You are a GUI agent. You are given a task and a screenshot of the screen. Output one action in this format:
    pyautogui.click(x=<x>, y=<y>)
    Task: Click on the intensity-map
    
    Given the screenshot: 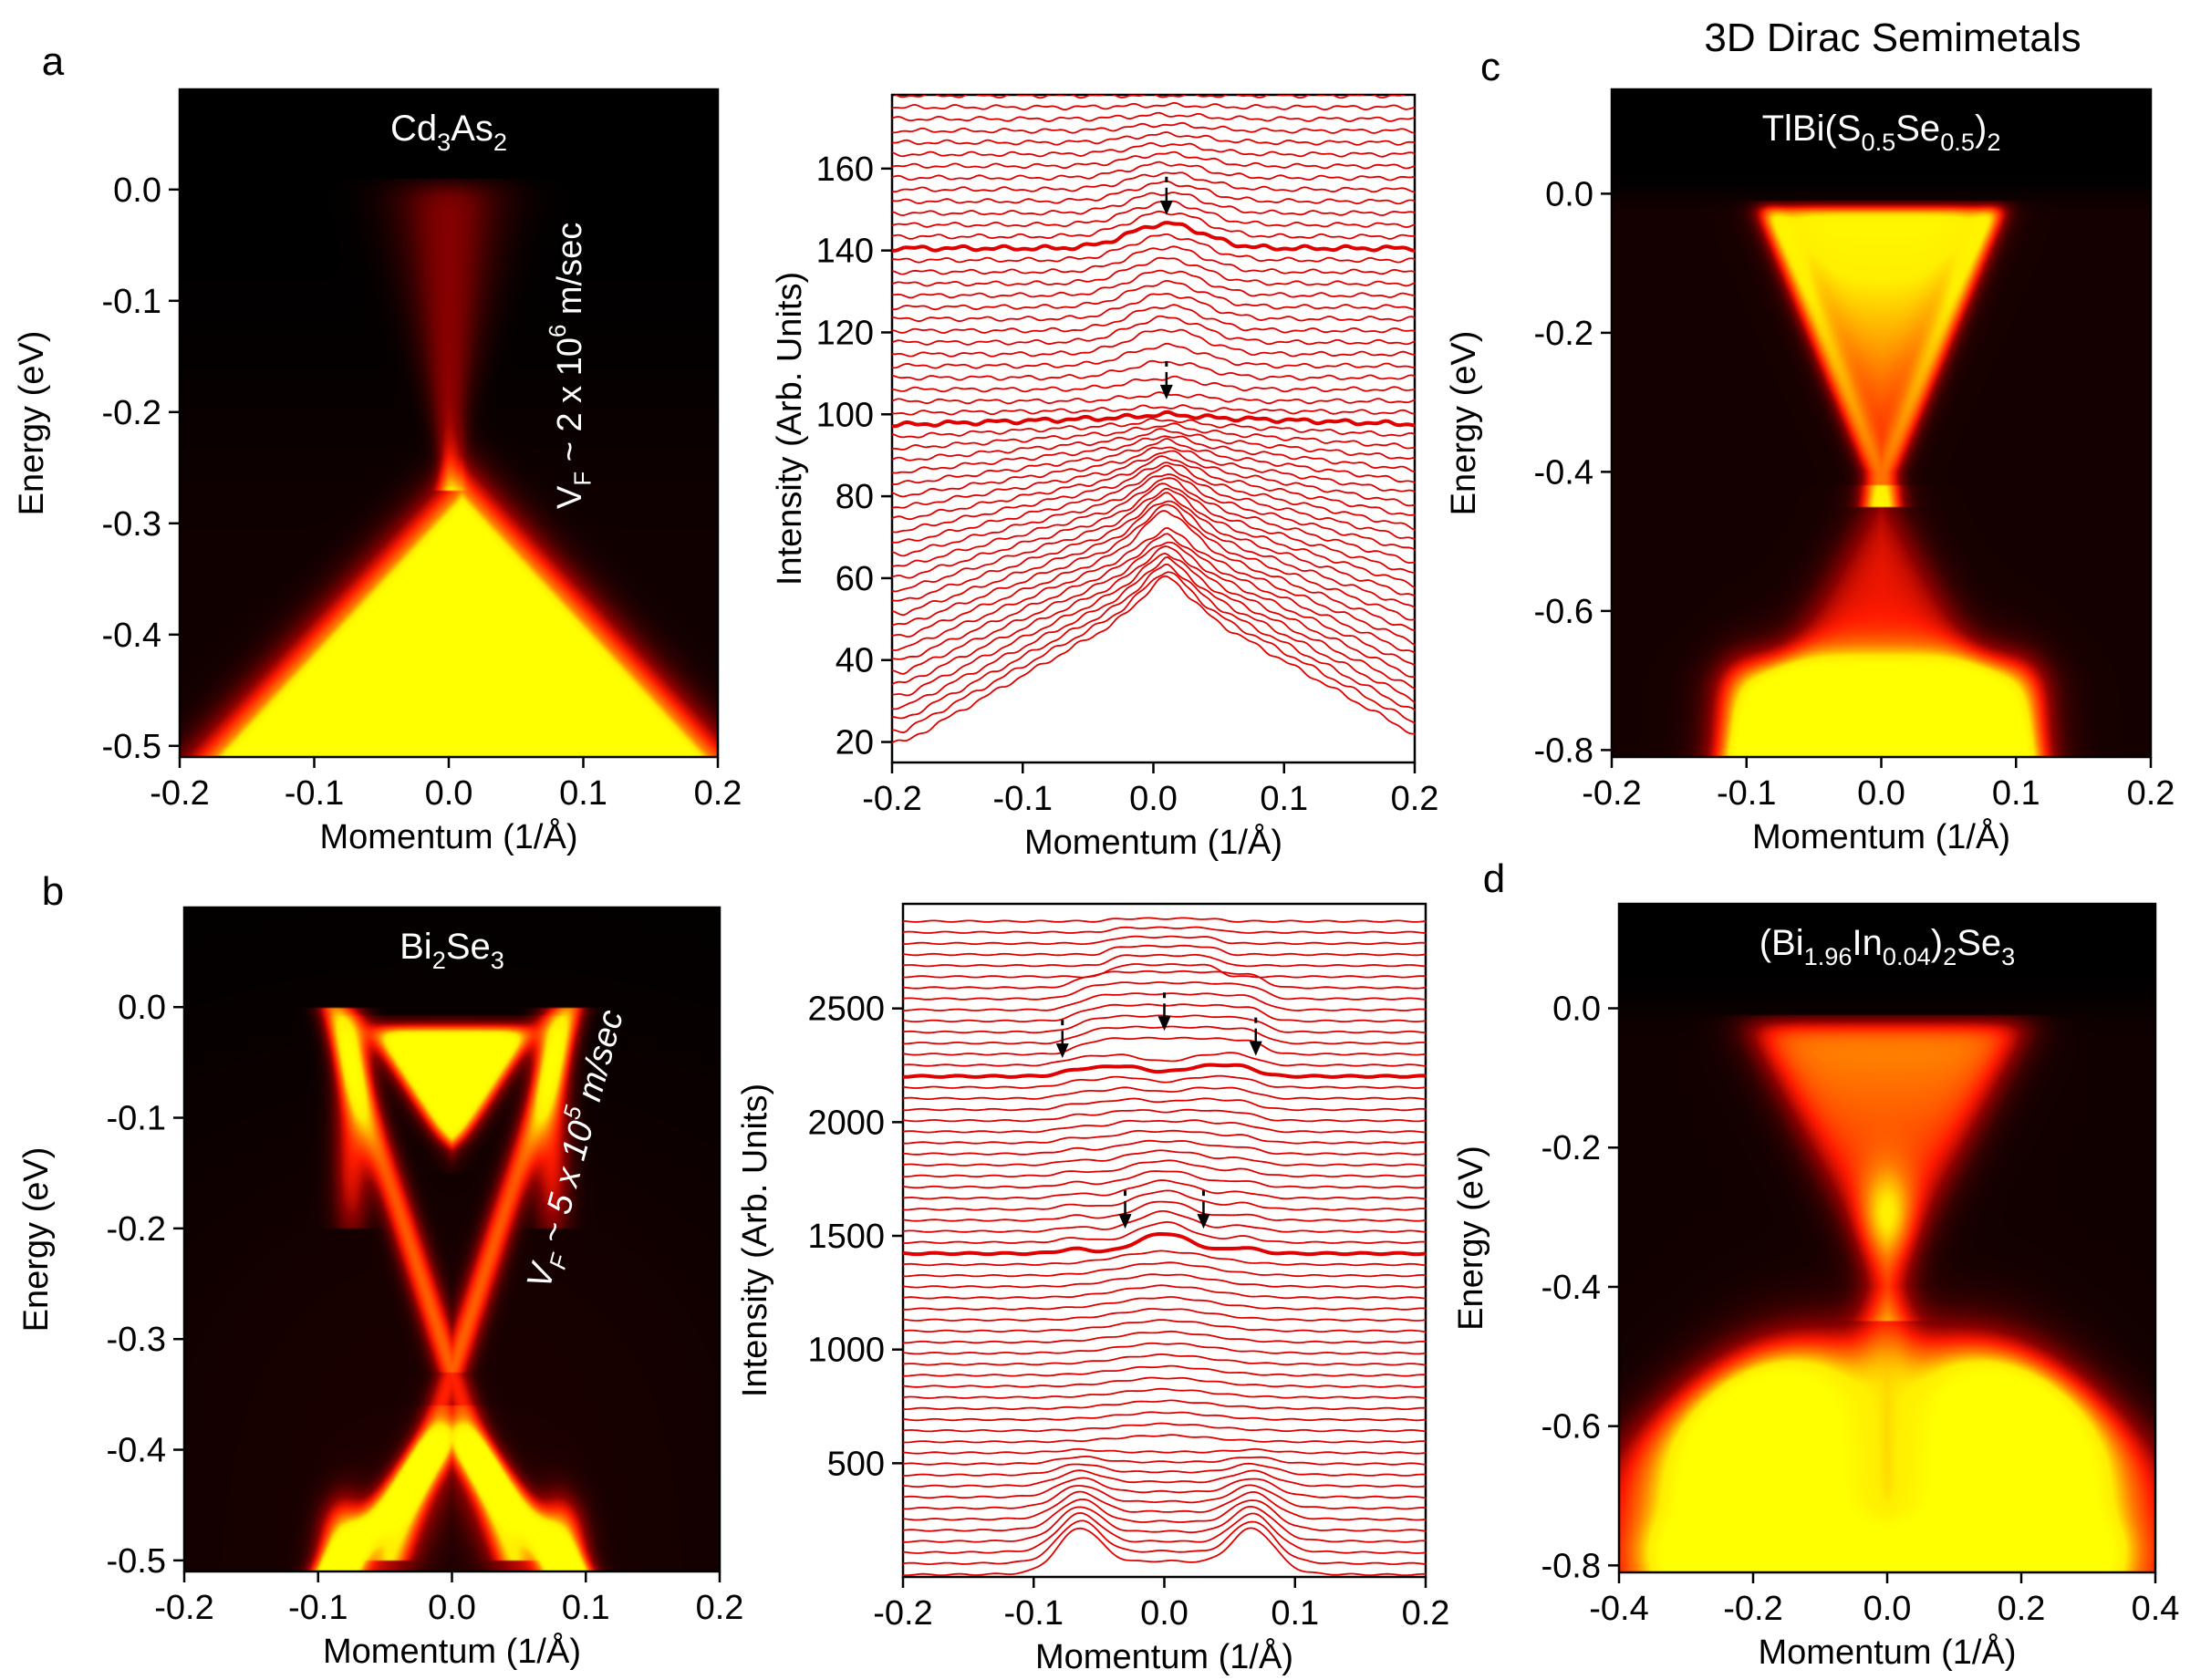 What is the action you would take?
    pyautogui.click(x=449, y=423)
    